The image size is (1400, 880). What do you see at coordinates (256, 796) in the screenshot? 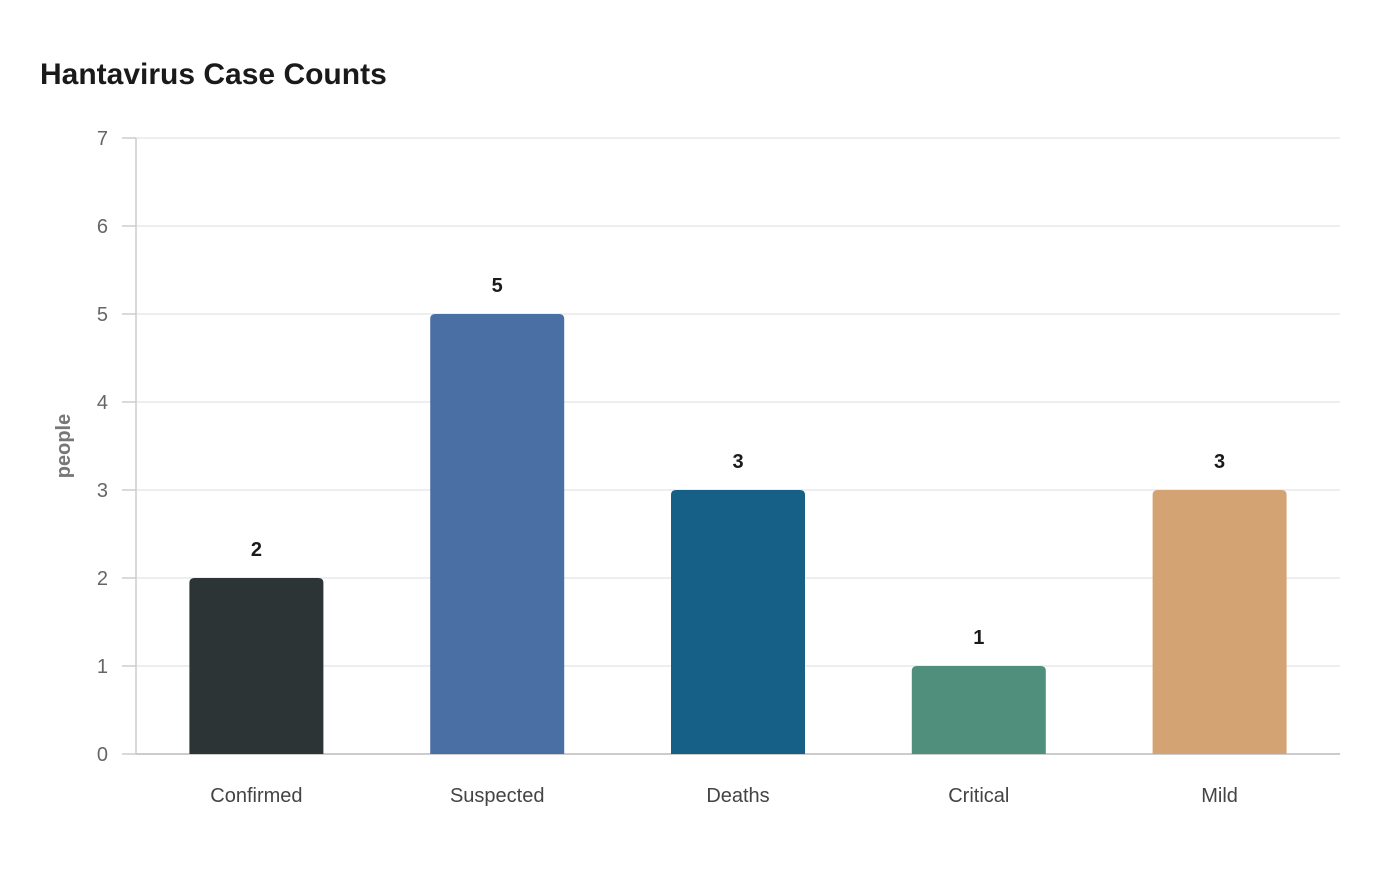
I see `x-tick-label: Confirmed` at bounding box center [256, 796].